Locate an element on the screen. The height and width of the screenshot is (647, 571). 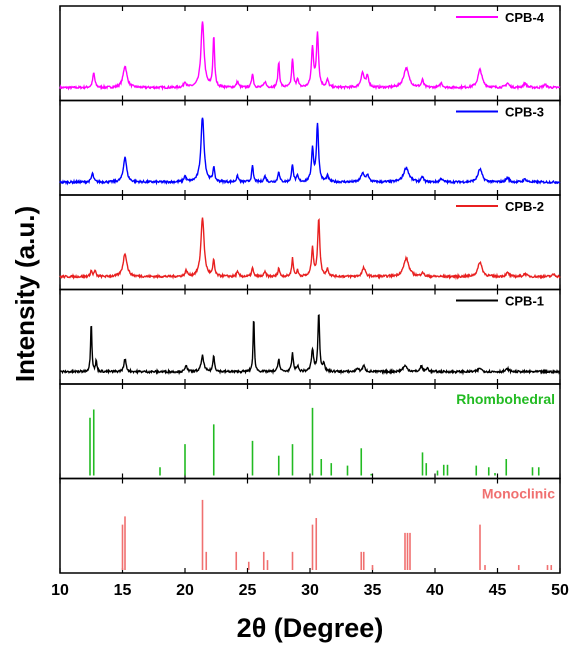
panel-cpb-2: CPB-2 is located at coordinates (310, 242).